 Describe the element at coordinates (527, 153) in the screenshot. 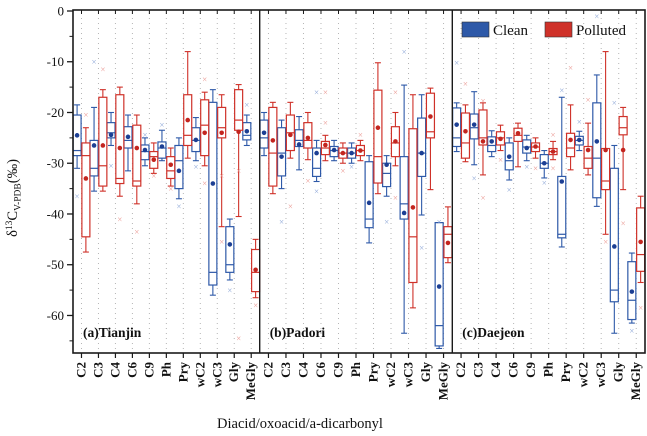

I see `box-daejeon-C9-clean: ×` at that location.